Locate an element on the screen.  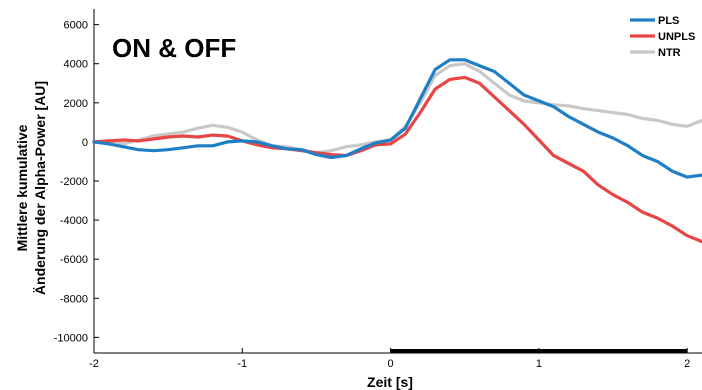
x-tick-label: 2 is located at coordinates (687, 364).